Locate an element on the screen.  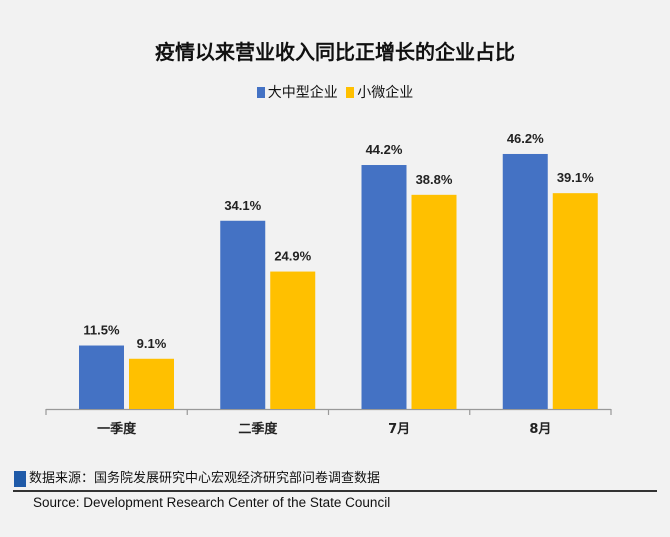
data-label: 38.8% is located at coordinates (434, 179).